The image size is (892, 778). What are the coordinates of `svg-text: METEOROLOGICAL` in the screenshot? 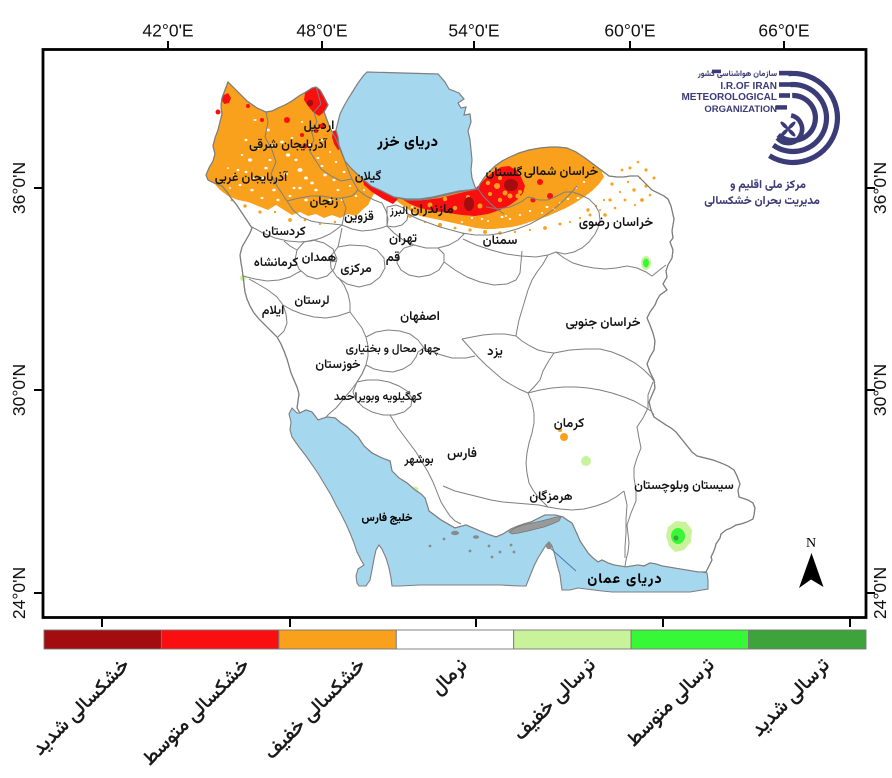 It's located at (729, 97).